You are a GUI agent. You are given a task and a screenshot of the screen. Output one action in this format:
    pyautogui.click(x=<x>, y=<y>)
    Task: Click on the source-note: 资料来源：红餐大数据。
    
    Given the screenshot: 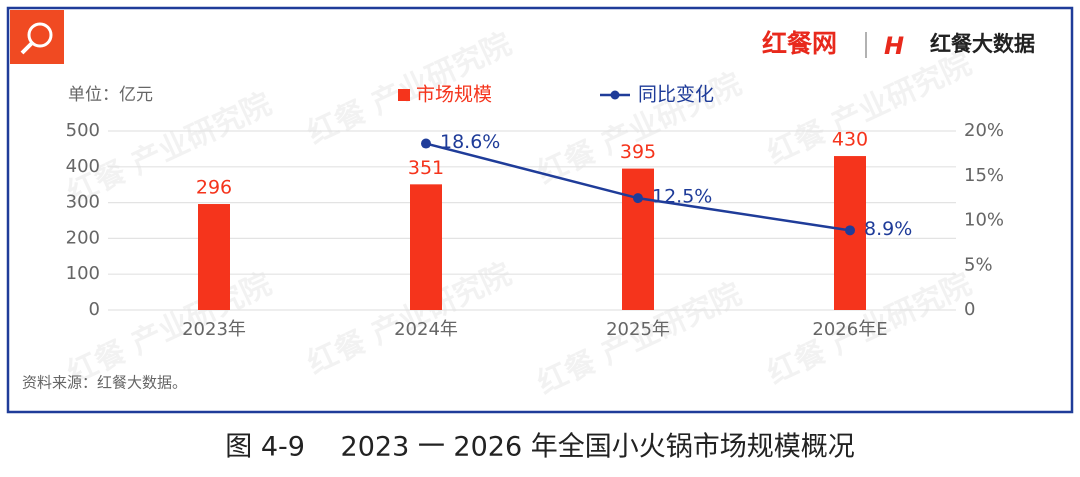 What is the action you would take?
    pyautogui.click(x=104, y=383)
    